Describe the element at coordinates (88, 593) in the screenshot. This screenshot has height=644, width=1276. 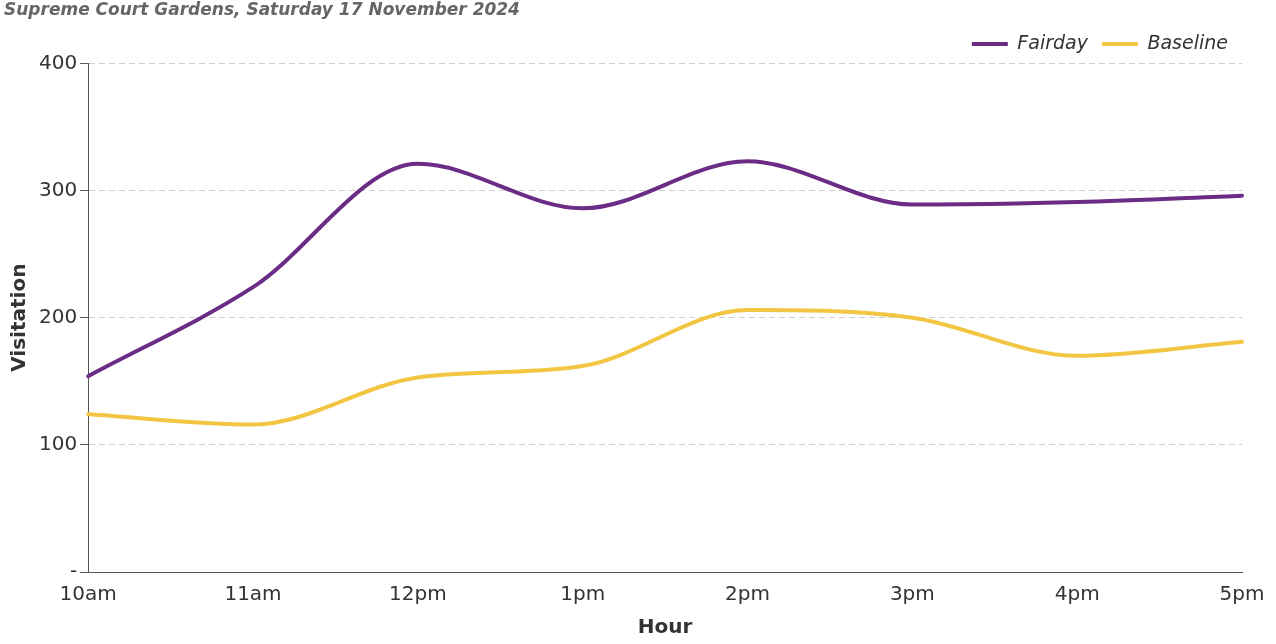
I see `x-tick-label: 10am` at that location.